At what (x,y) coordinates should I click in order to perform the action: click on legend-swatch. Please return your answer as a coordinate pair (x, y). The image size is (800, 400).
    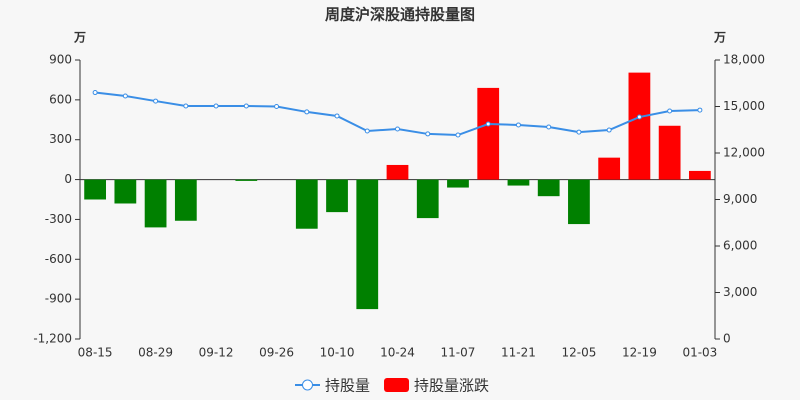
    Looking at the image, I should click on (397, 385).